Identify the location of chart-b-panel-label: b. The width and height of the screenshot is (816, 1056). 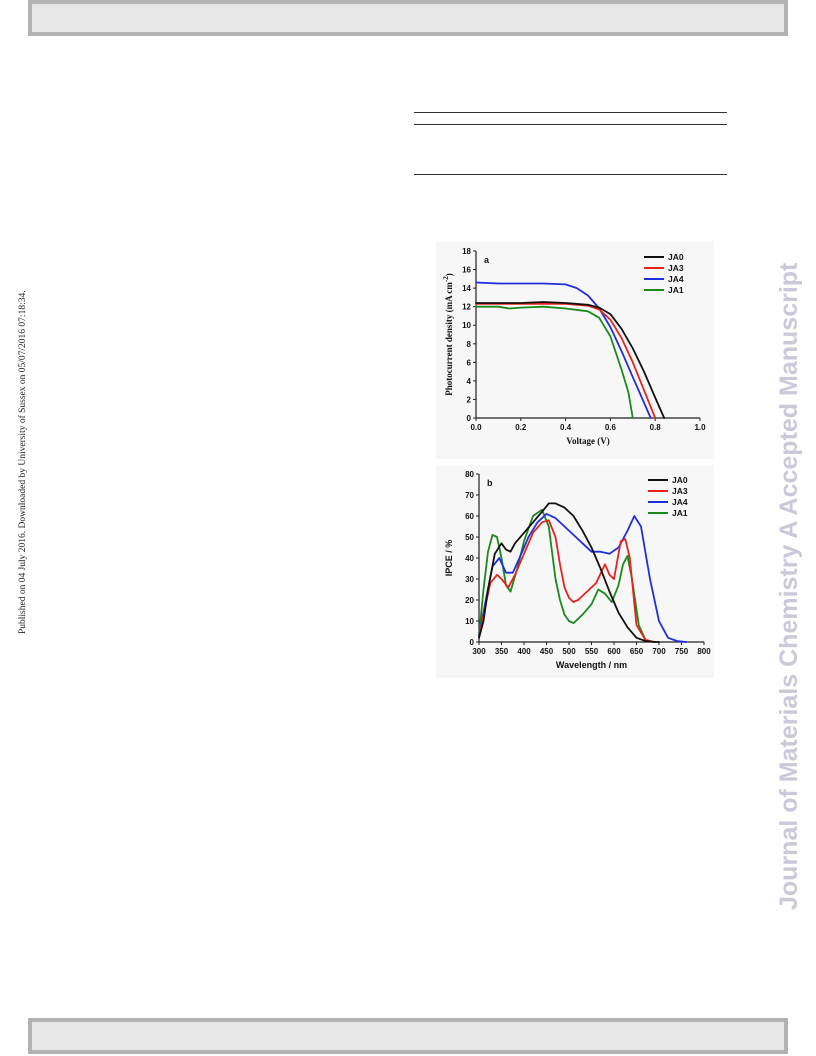
(490, 483).